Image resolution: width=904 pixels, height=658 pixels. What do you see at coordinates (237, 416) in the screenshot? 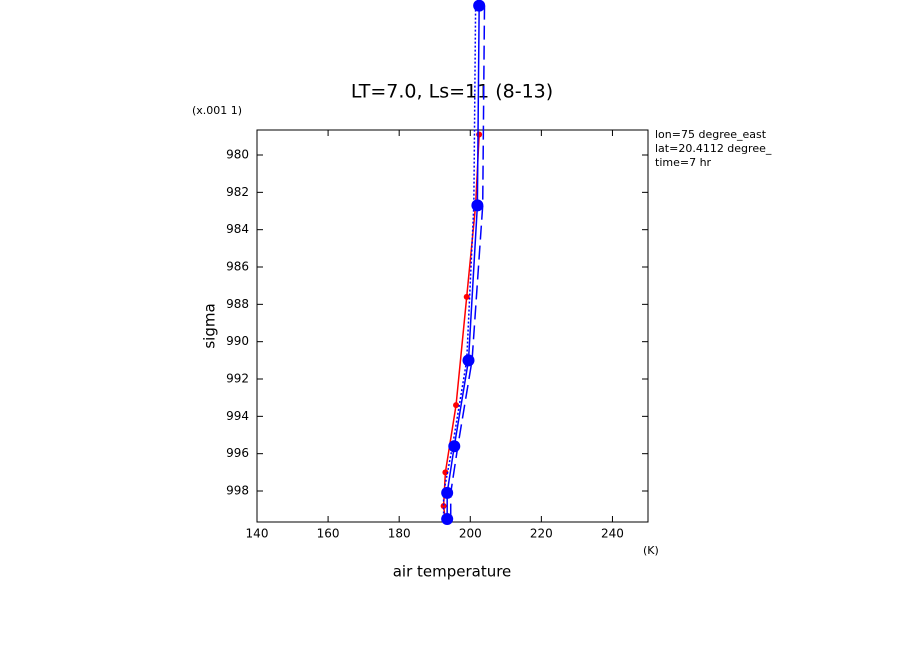
I see `y-tick-label: 994` at bounding box center [237, 416].